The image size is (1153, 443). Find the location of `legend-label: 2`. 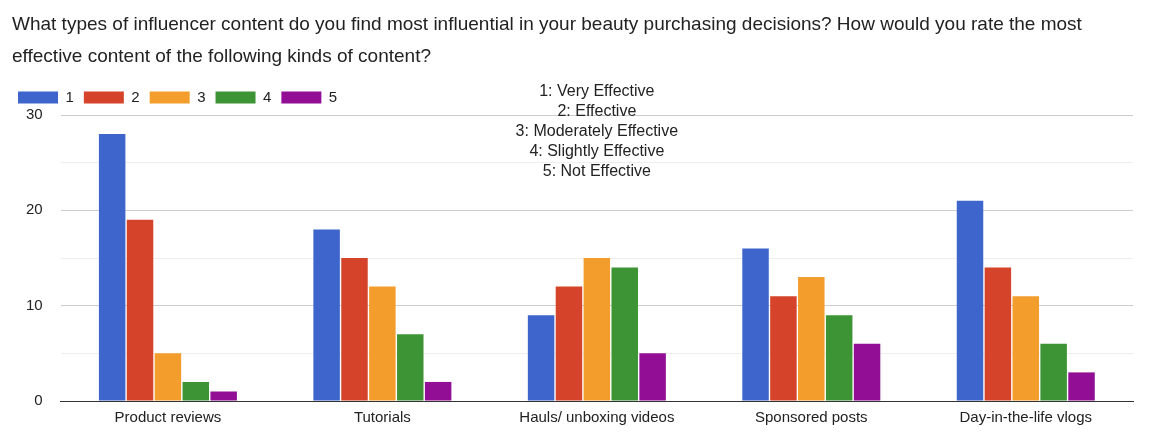

legend-label: 2 is located at coordinates (135, 96).